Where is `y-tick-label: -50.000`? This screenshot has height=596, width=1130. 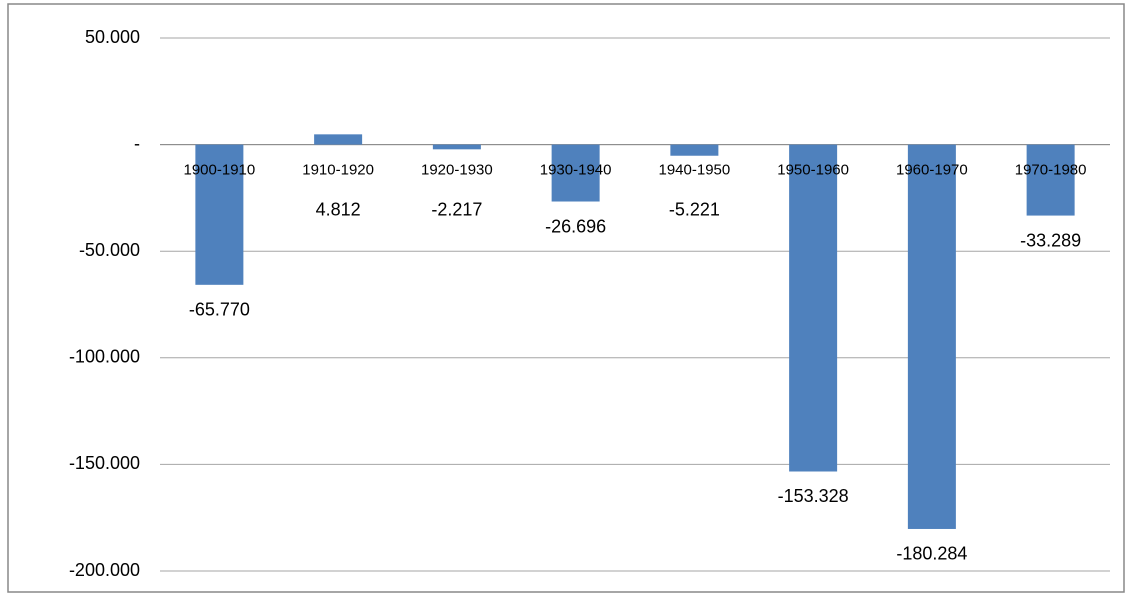
y-tick-label: -50.000 is located at coordinates (109, 250).